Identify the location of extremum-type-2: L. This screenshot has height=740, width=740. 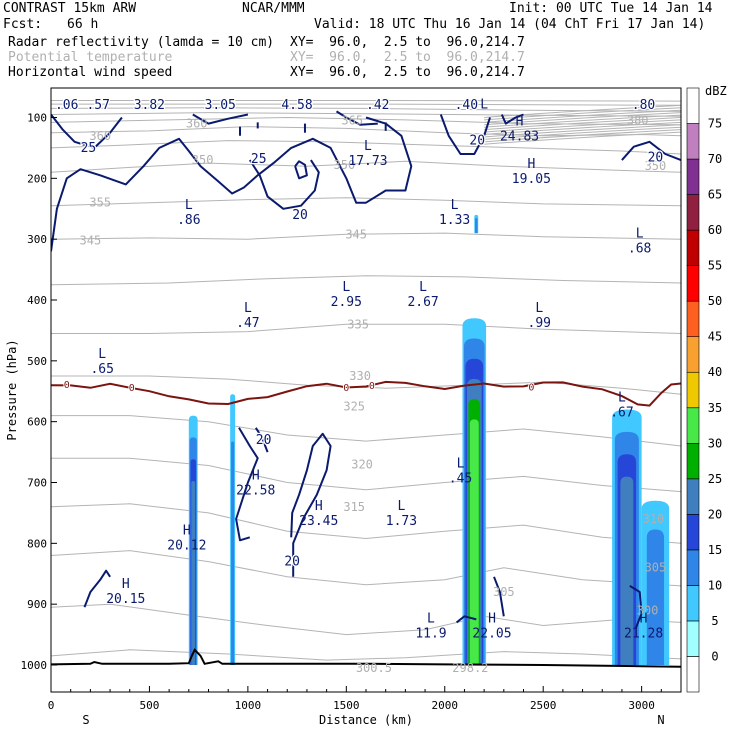
(368, 146).